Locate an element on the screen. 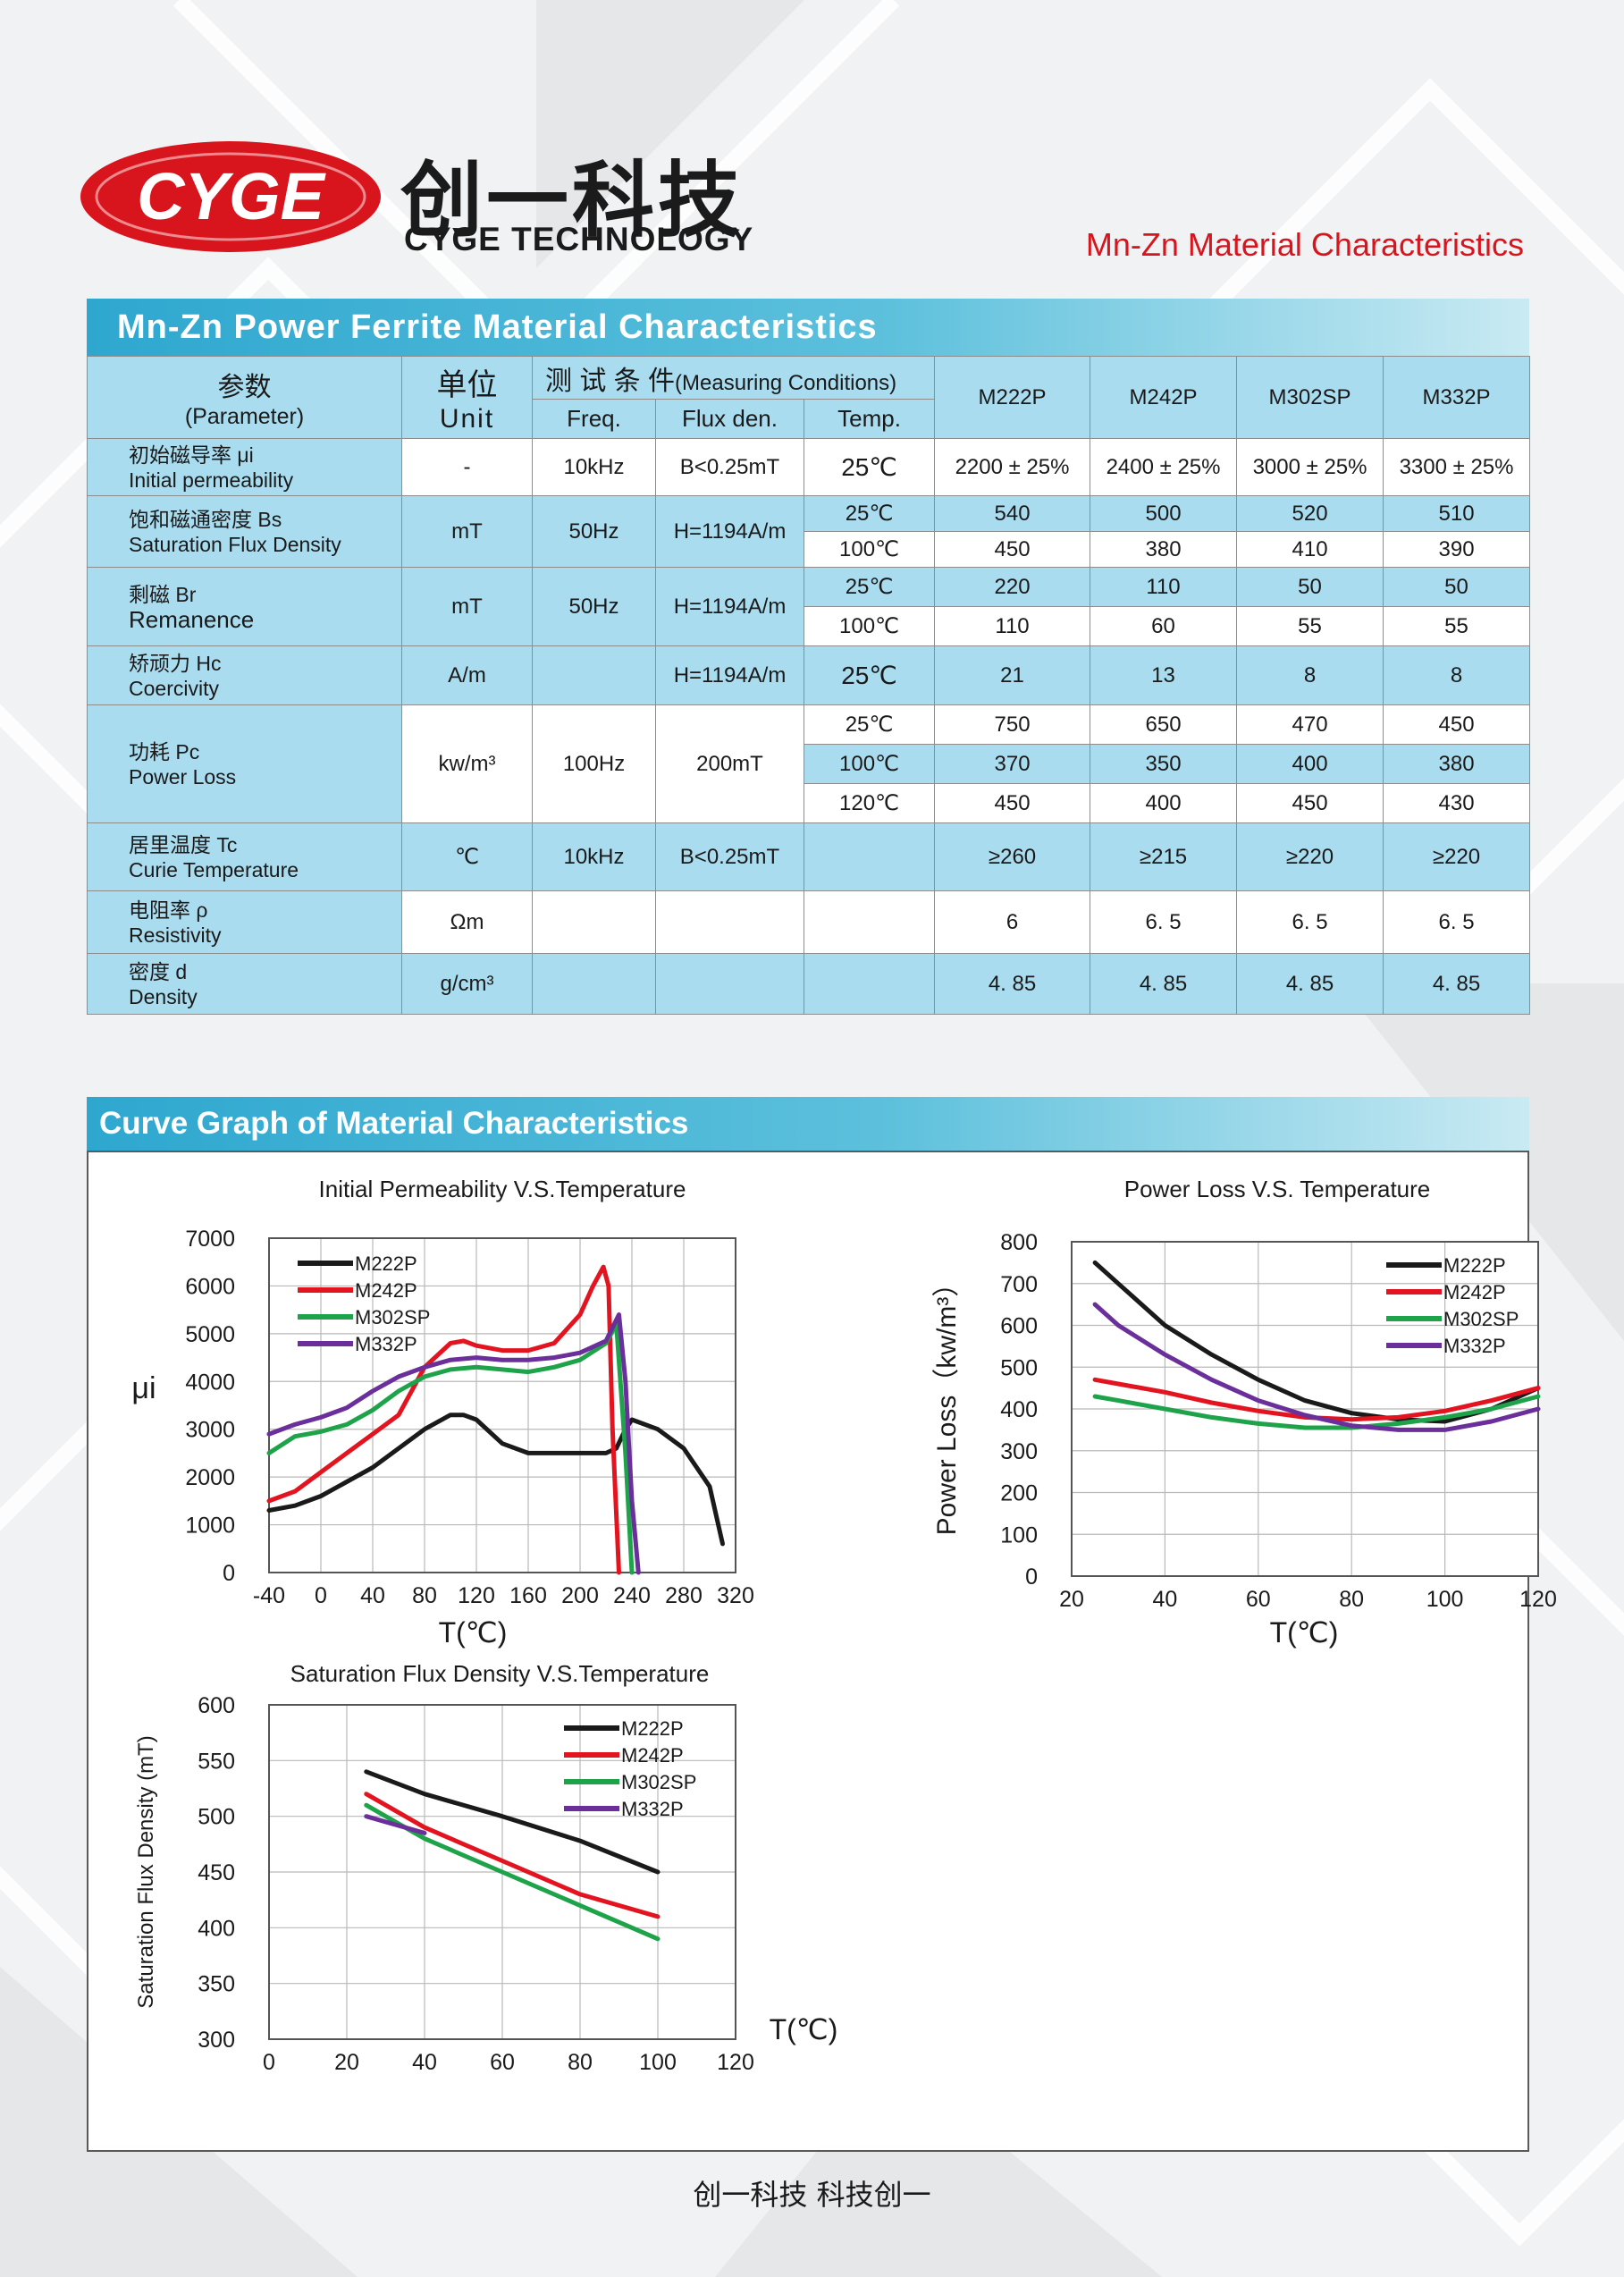 The height and width of the screenshot is (2277, 1624). logo-text: CYGE is located at coordinates (232, 196).